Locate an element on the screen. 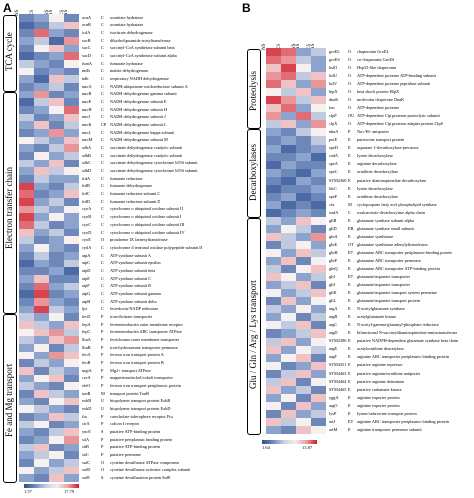 This screenshot has height=498, width=474. gene-description: NADH dehydrogenase subunit J is located at coordinates (138, 117).